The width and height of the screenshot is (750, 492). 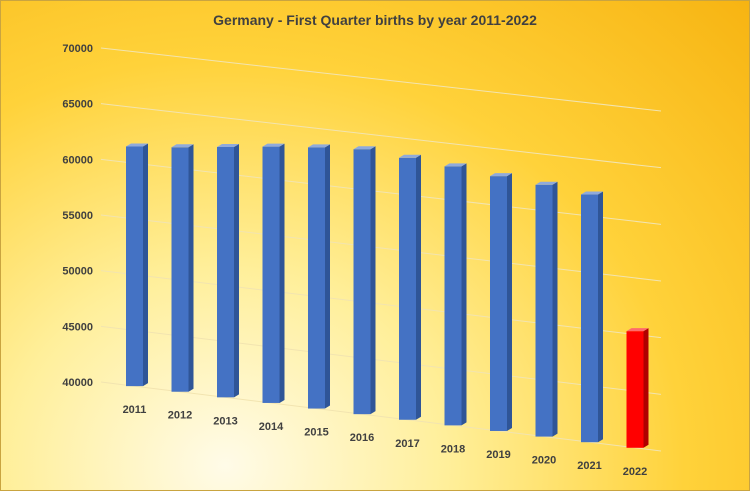 I want to click on bar-2012, so click(x=182, y=268).